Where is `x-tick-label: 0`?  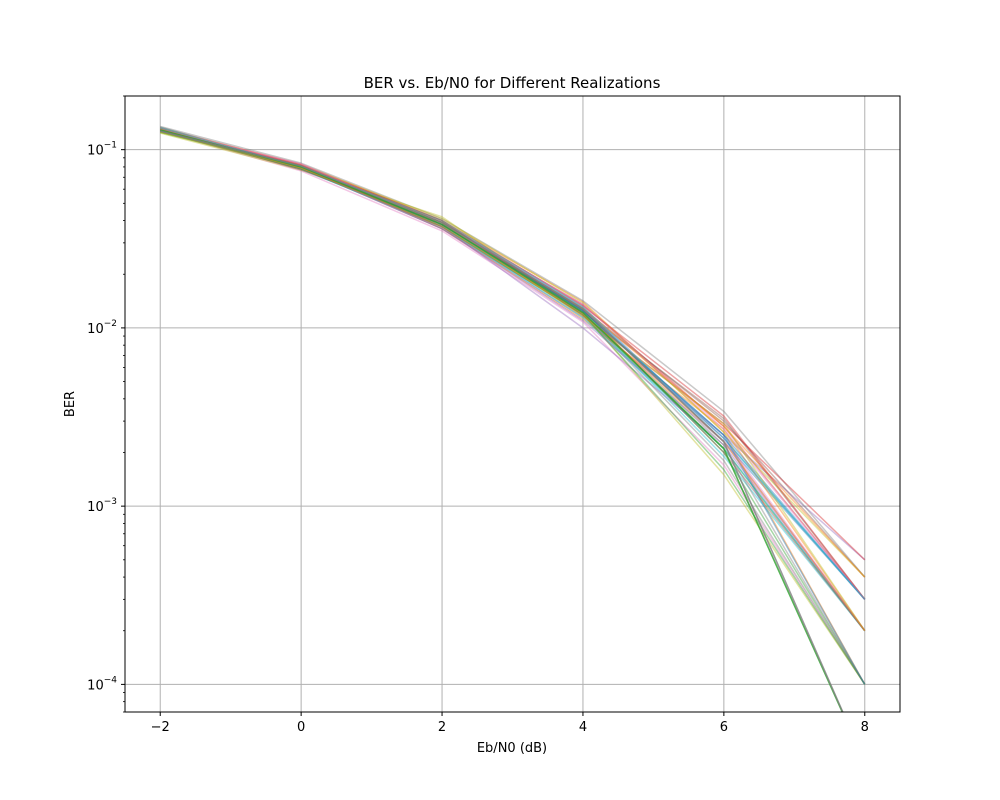
x-tick-label: 0 is located at coordinates (301, 727).